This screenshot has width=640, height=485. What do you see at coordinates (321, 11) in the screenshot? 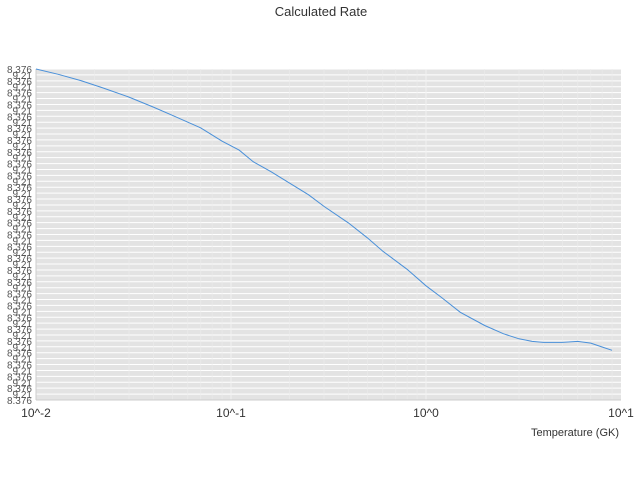
I see `chart-title: Calculated Rate` at bounding box center [321, 11].